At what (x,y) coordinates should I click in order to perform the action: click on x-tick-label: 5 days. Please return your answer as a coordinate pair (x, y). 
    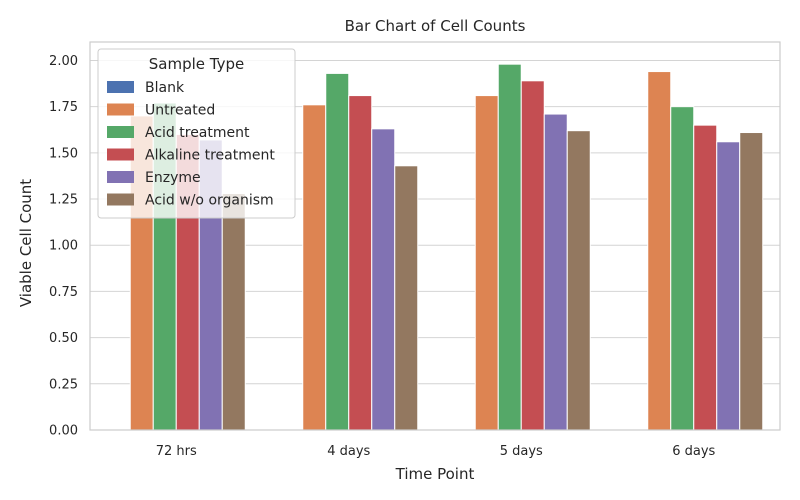
    Looking at the image, I should click on (521, 451).